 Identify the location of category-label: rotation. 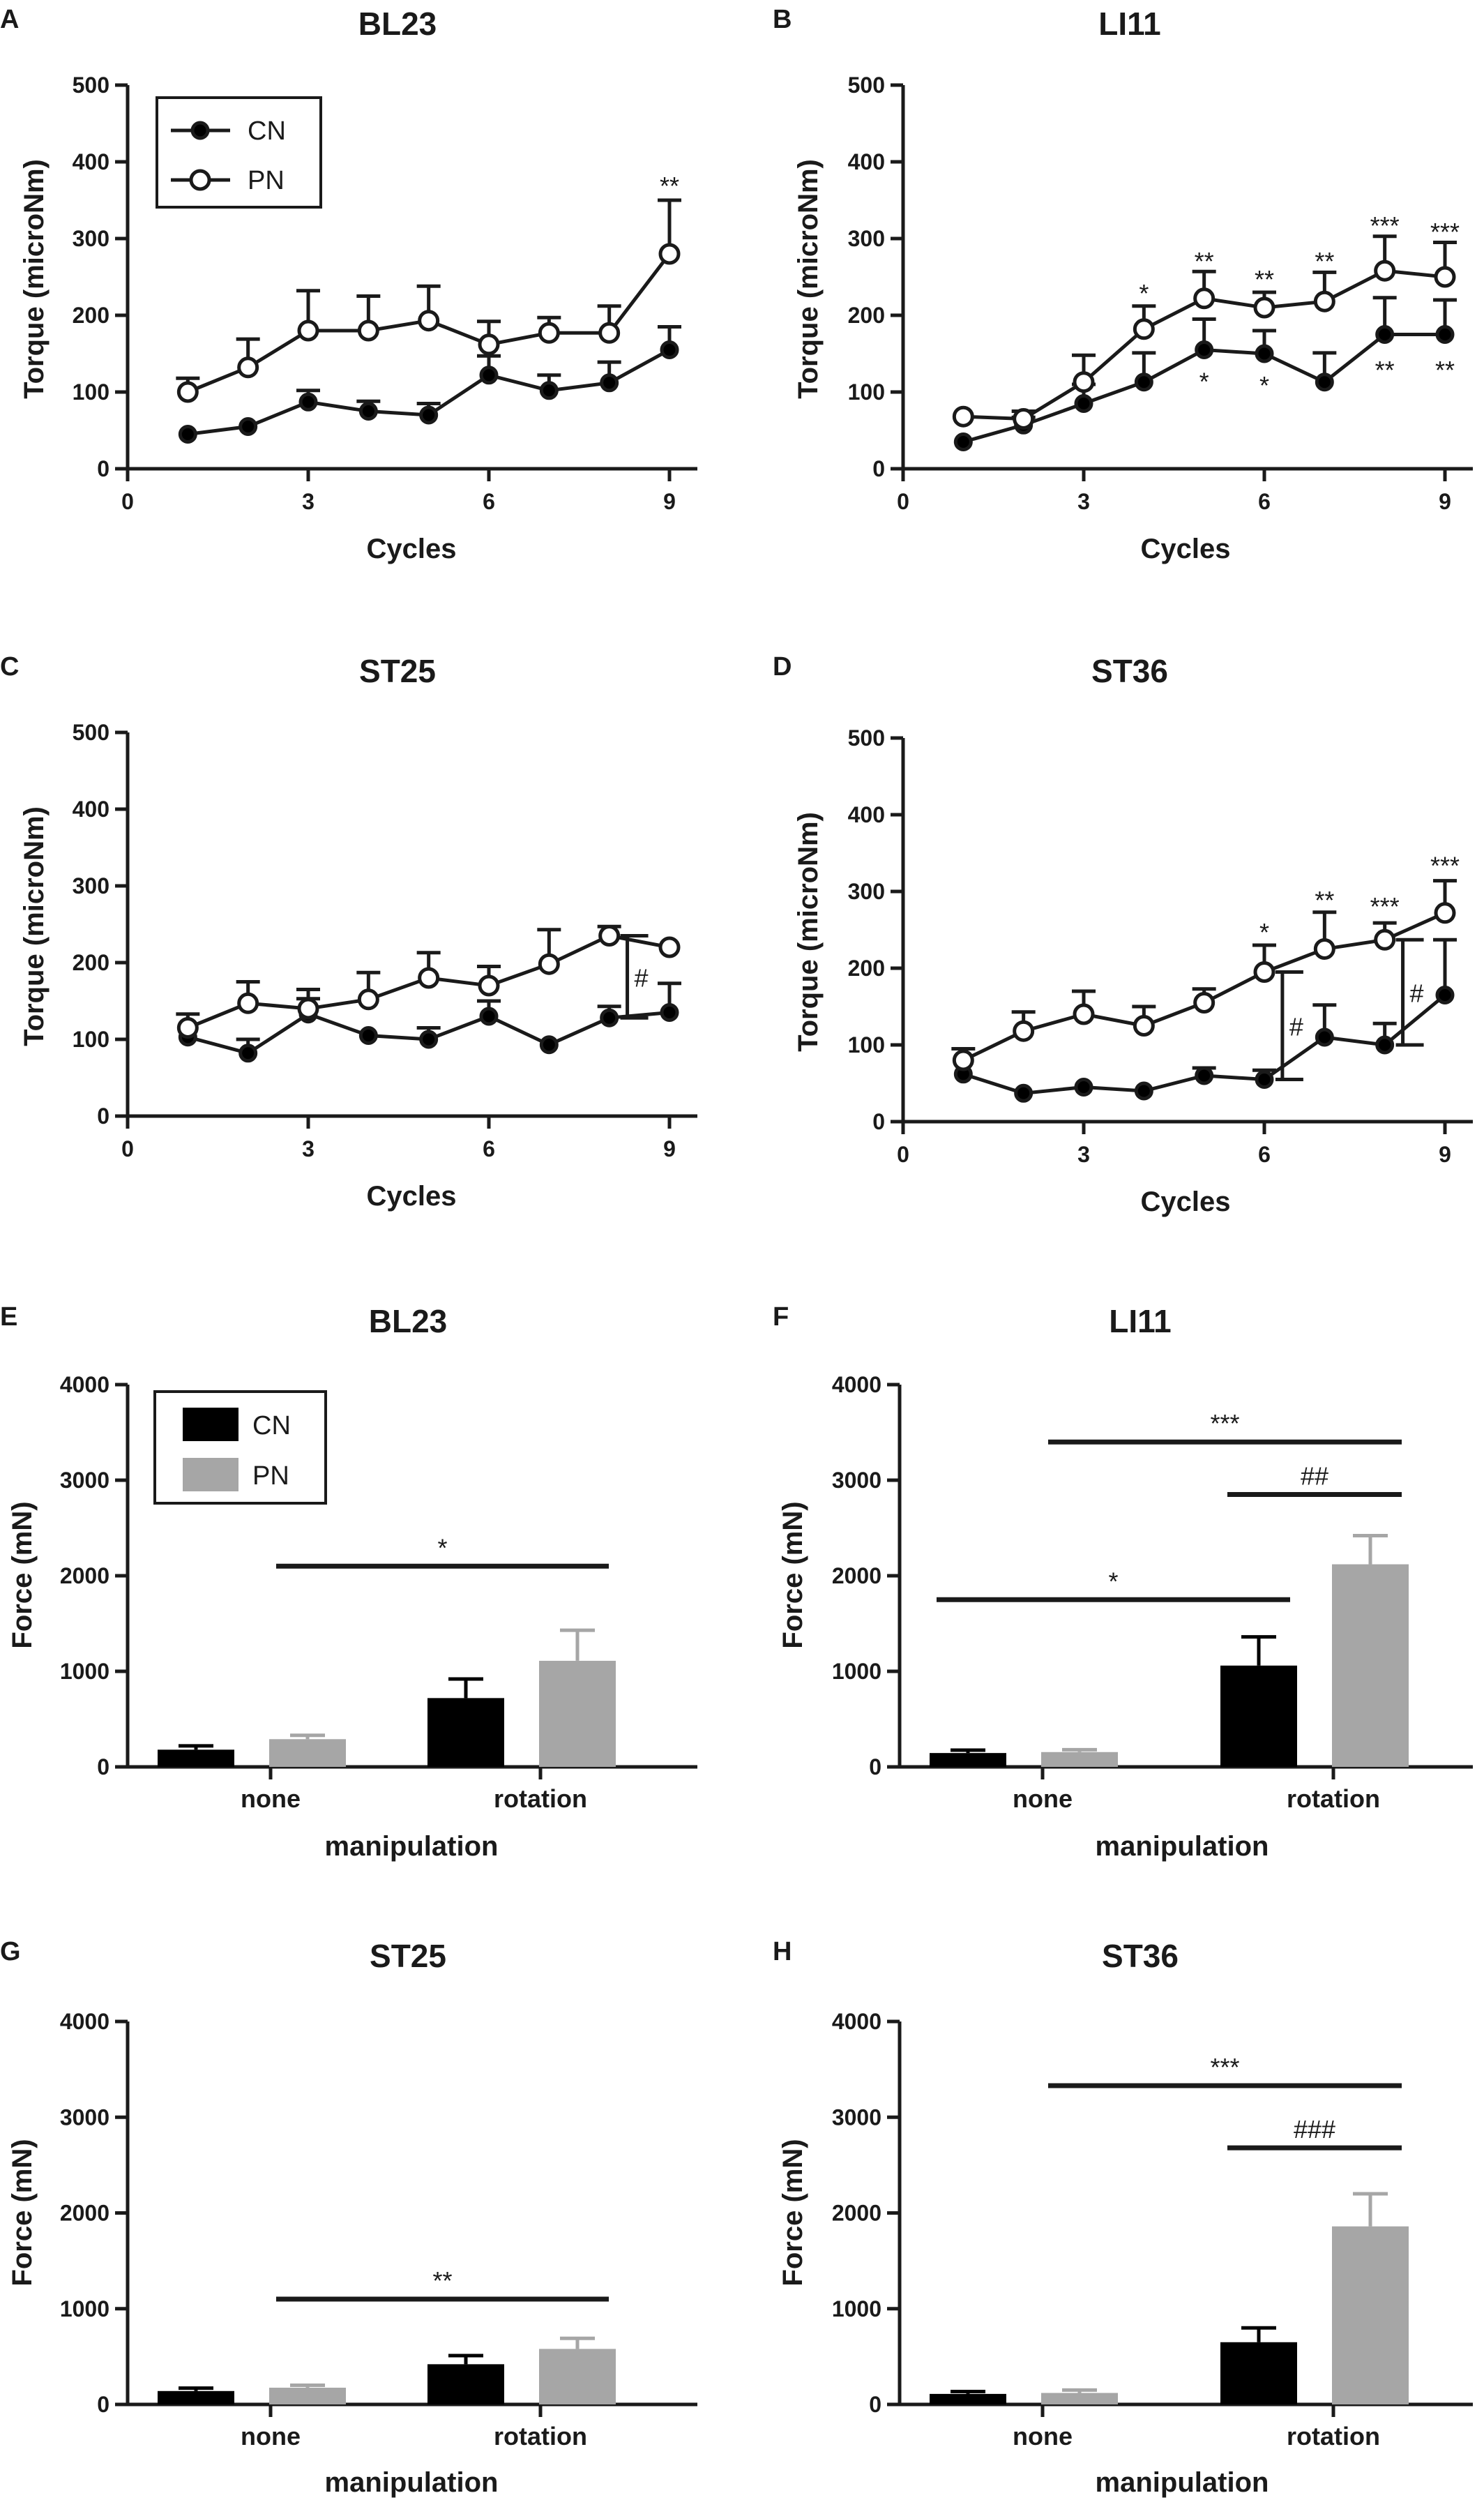
(540, 1799).